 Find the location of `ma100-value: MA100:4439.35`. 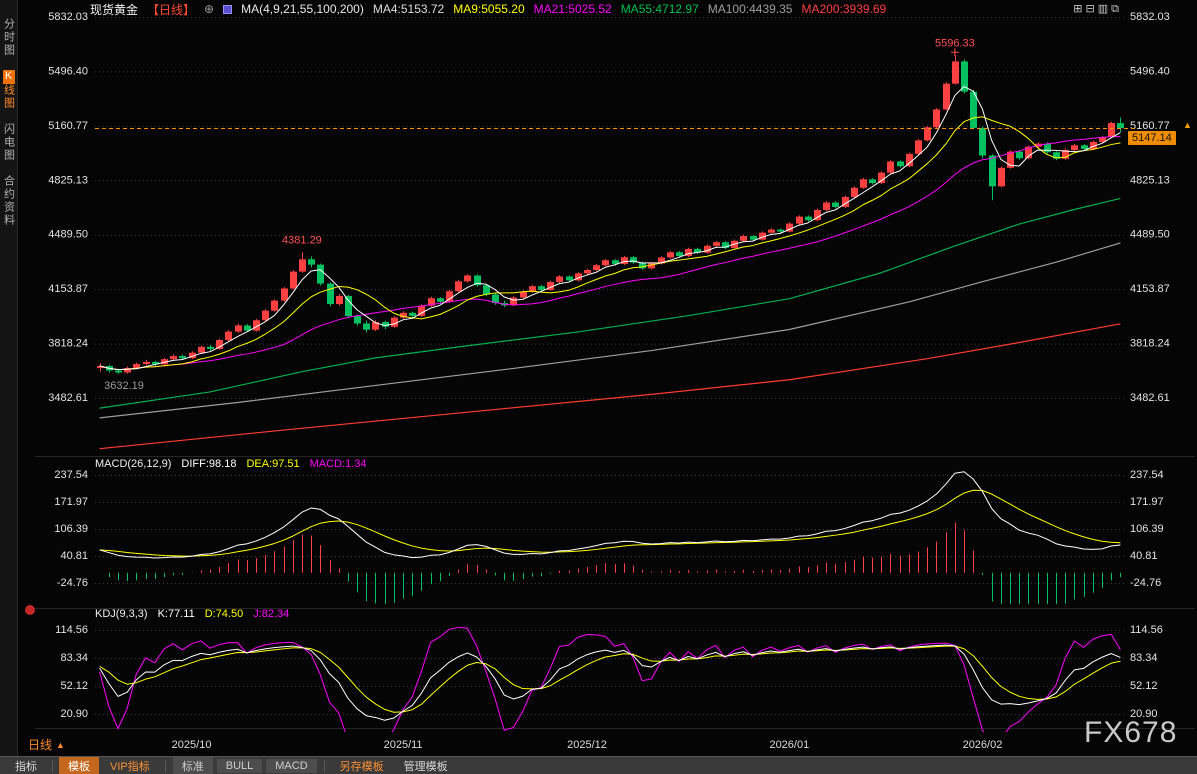

ma100-value: MA100:4439.35 is located at coordinates (750, 9).